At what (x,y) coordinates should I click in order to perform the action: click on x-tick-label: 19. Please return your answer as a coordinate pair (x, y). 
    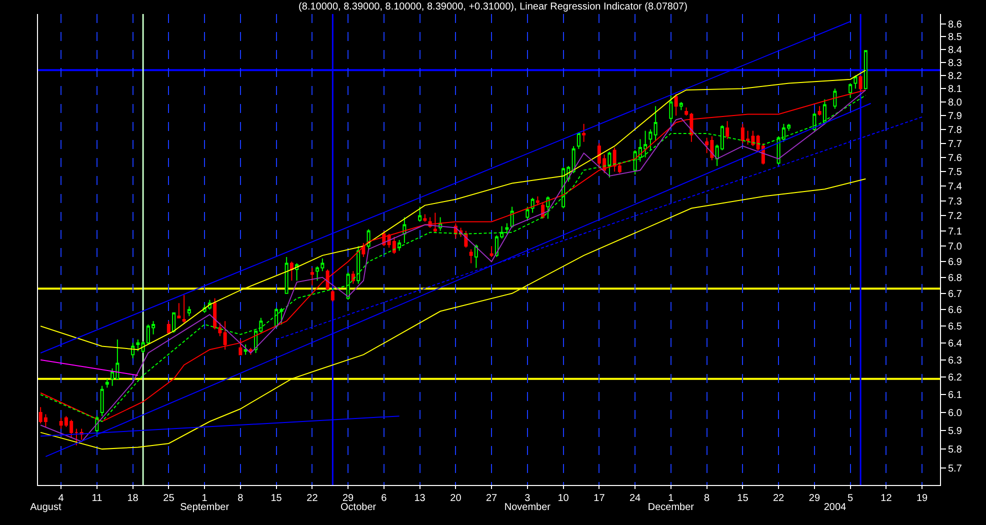
    Looking at the image, I should click on (922, 498).